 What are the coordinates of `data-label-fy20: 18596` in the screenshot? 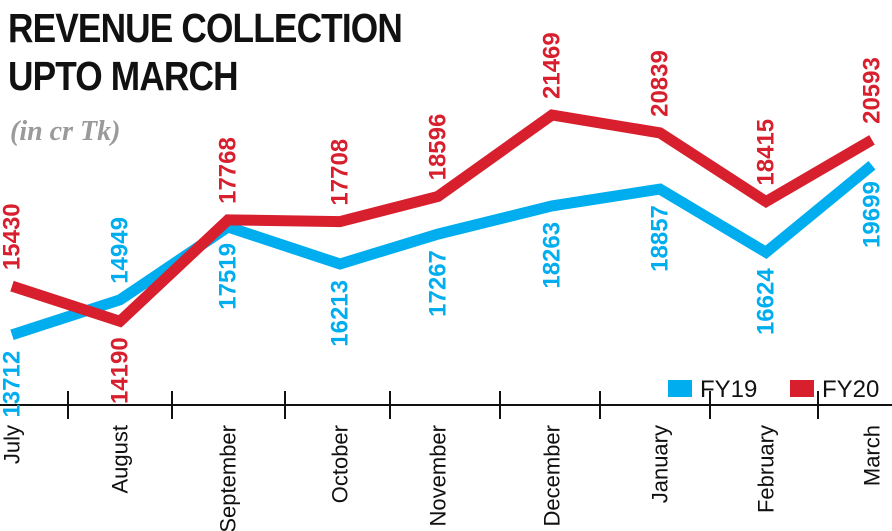 It's located at (438, 147).